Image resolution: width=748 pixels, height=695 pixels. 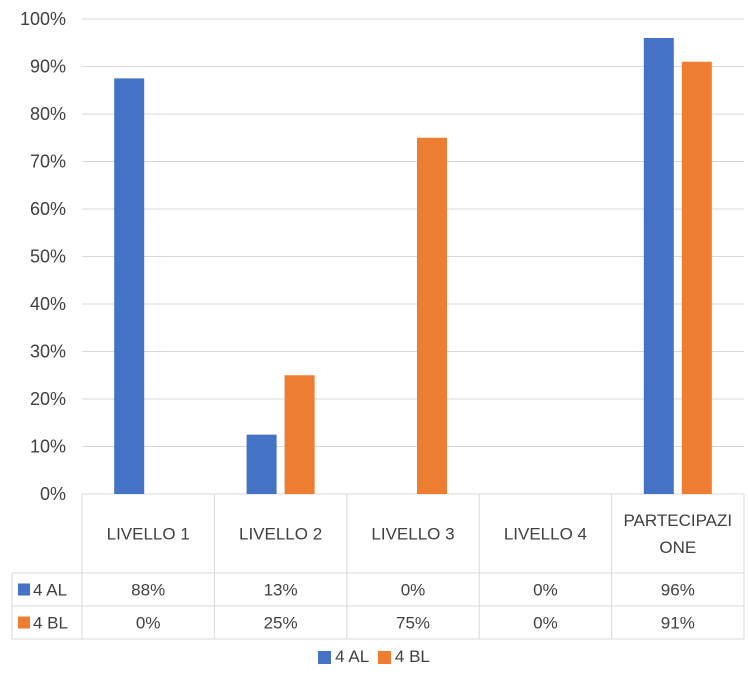 What do you see at coordinates (53, 494) in the screenshot?
I see `y-tick-label: 0%` at bounding box center [53, 494].